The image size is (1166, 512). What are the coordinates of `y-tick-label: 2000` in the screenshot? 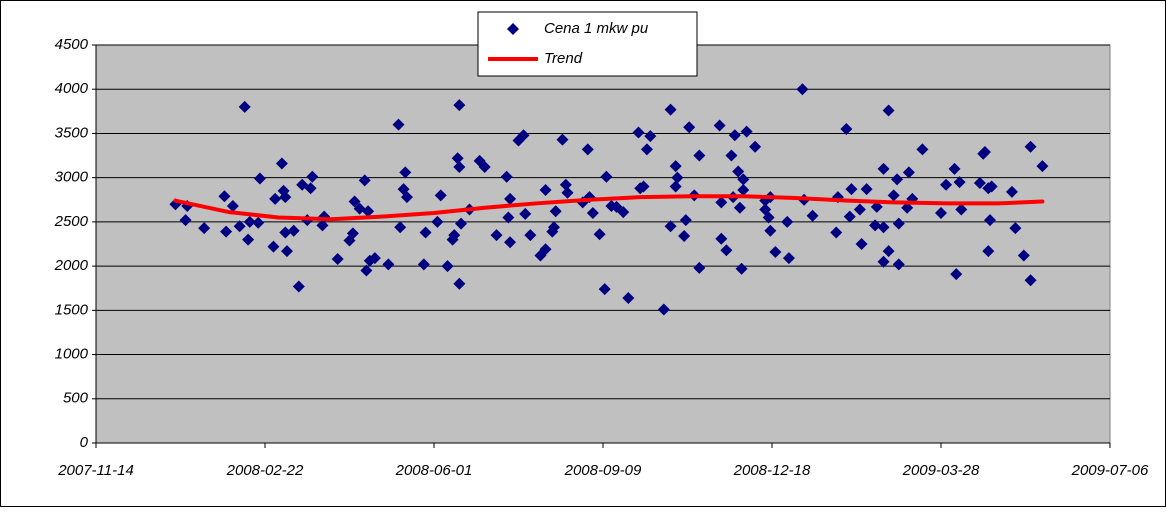 It's located at (71, 265).